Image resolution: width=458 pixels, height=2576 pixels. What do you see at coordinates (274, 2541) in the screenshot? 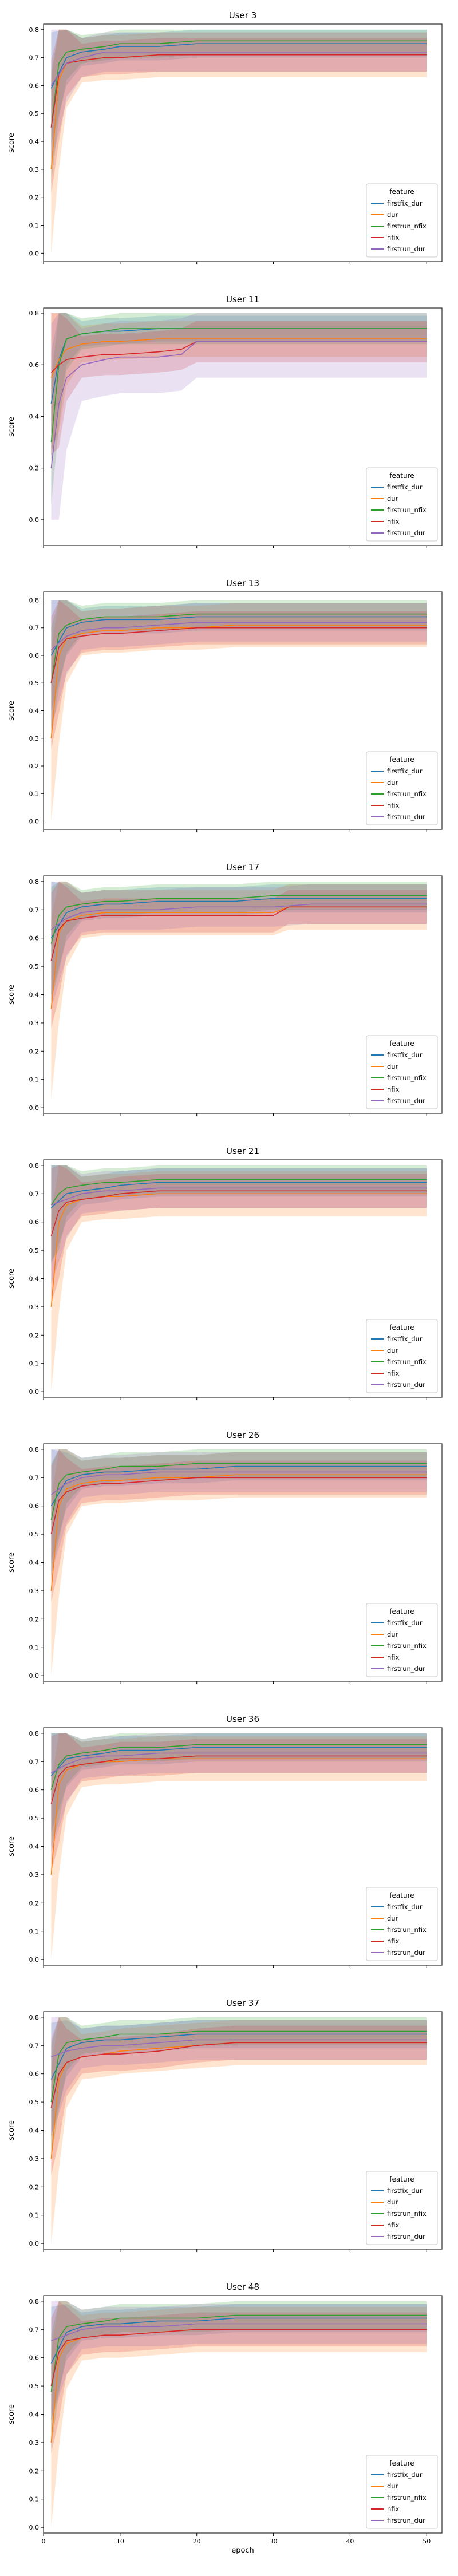
I see `x-tick-label: 30` at bounding box center [274, 2541].